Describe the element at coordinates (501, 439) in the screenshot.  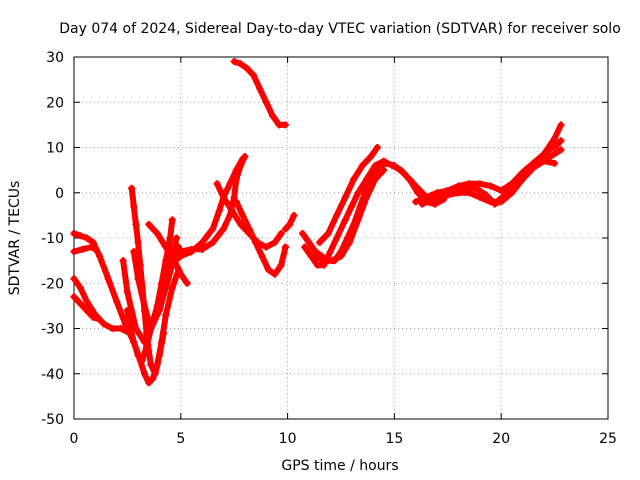
I see `x-tick-label: 20` at that location.